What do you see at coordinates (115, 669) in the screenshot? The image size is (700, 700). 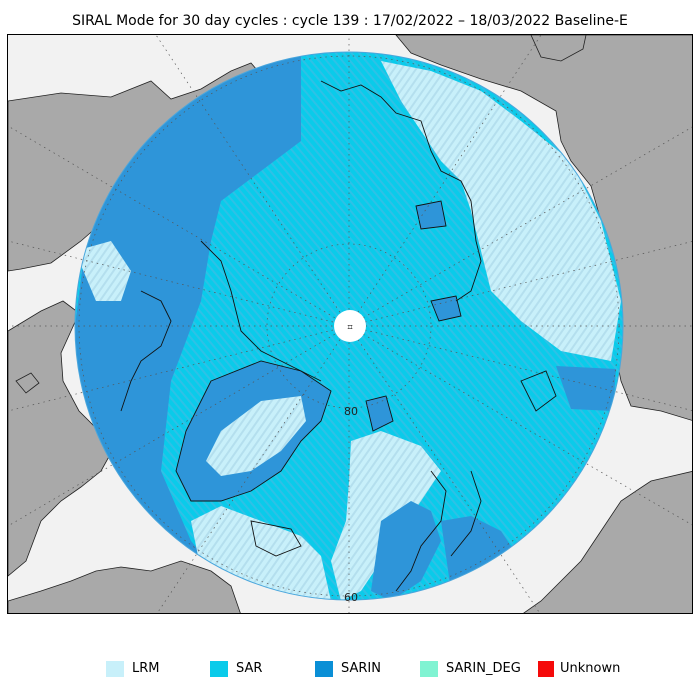 I see `legend-swatch-lrm` at bounding box center [115, 669].